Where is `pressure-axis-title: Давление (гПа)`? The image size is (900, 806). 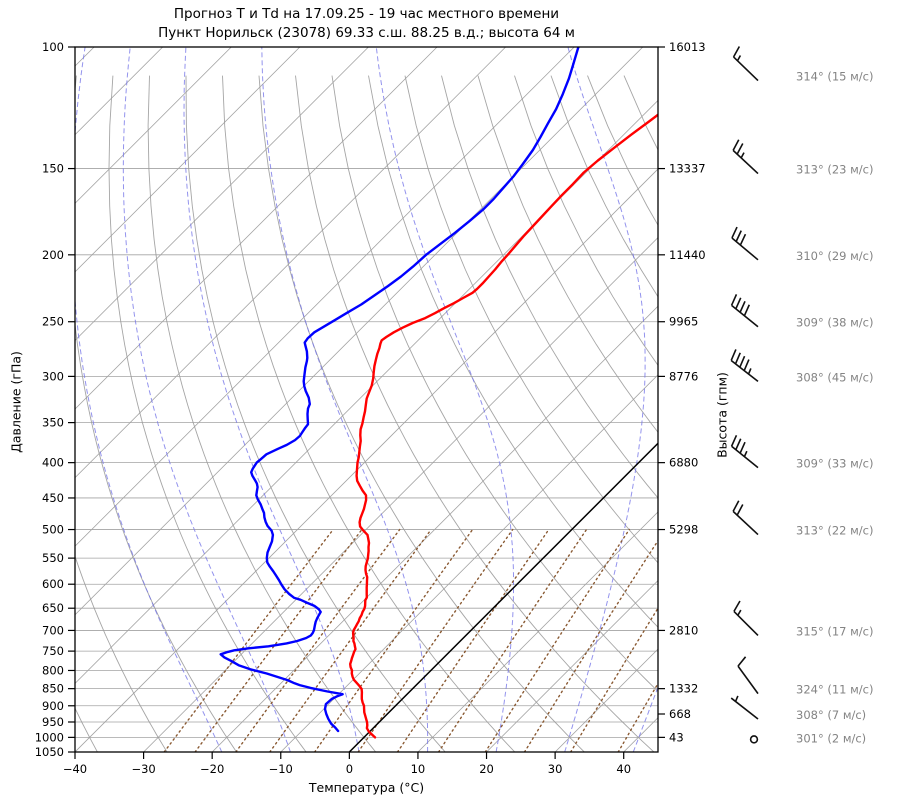
pressure-axis-title: Давление (гПа) is located at coordinates (16, 402).